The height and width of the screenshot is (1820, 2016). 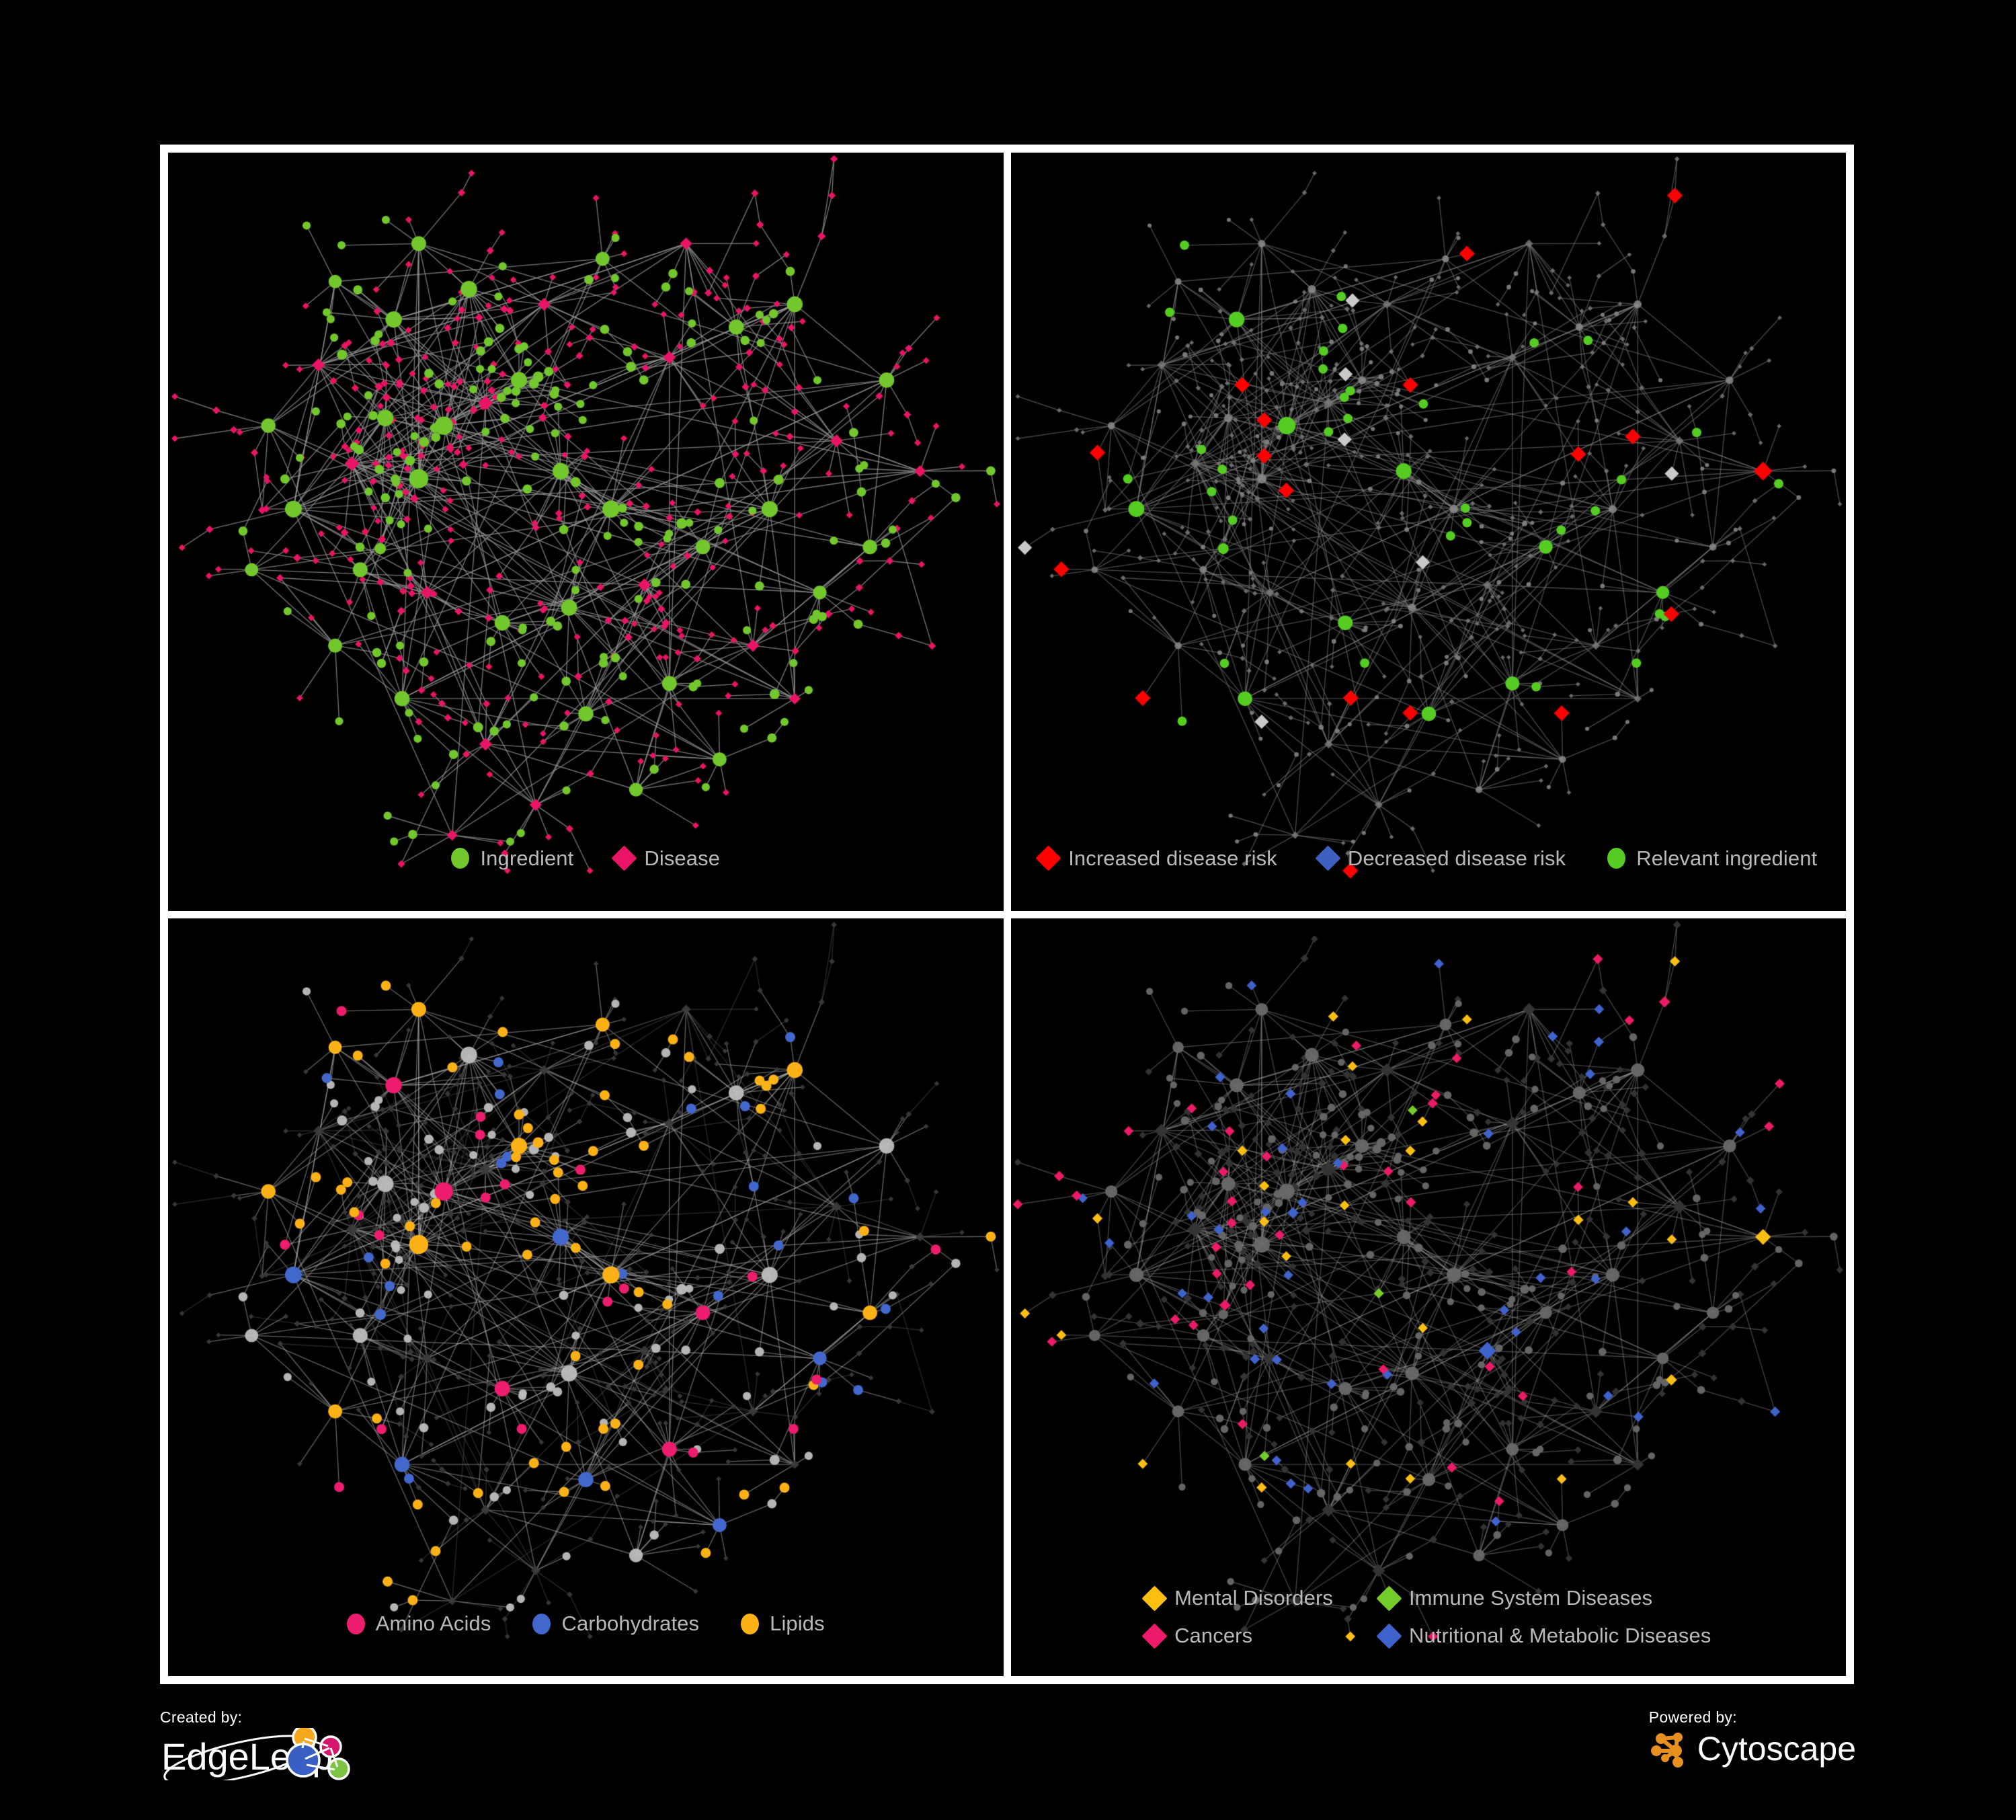 I want to click on cytoscape-logo-row: Cytoscape, so click(x=1752, y=1749).